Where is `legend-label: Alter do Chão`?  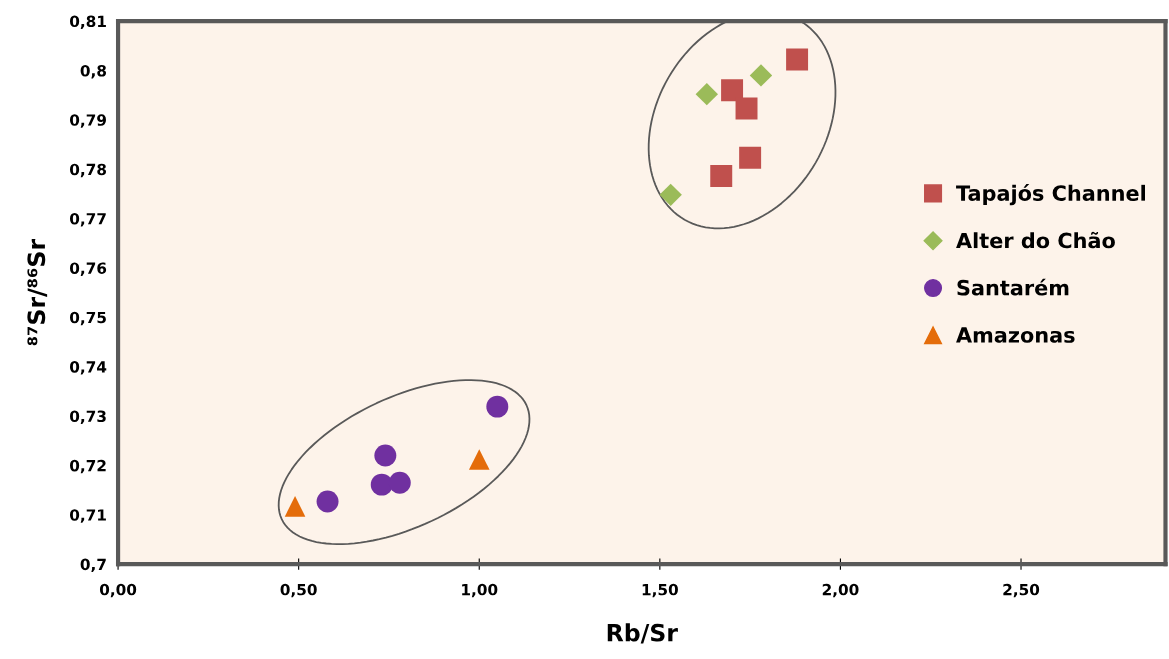 legend-label: Alter do Chão is located at coordinates (1035, 240).